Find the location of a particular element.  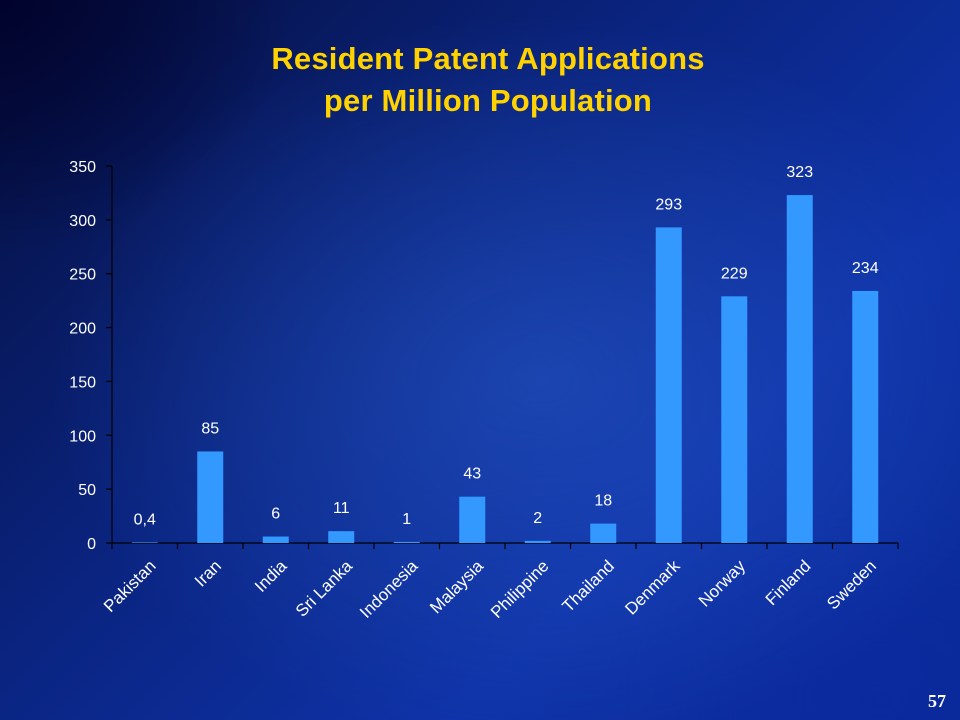

data-label: 2 is located at coordinates (537, 518).